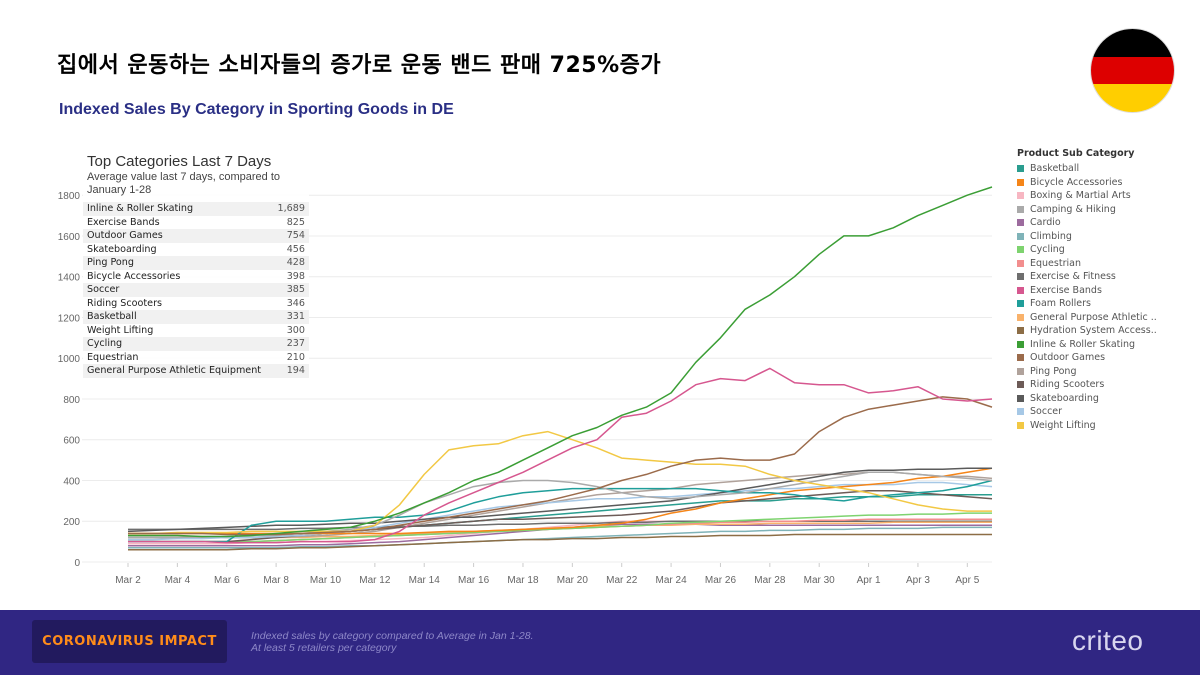 The height and width of the screenshot is (675, 1200). Describe the element at coordinates (1066, 290) in the screenshot. I see `legend-label: Exercise Bands` at that location.